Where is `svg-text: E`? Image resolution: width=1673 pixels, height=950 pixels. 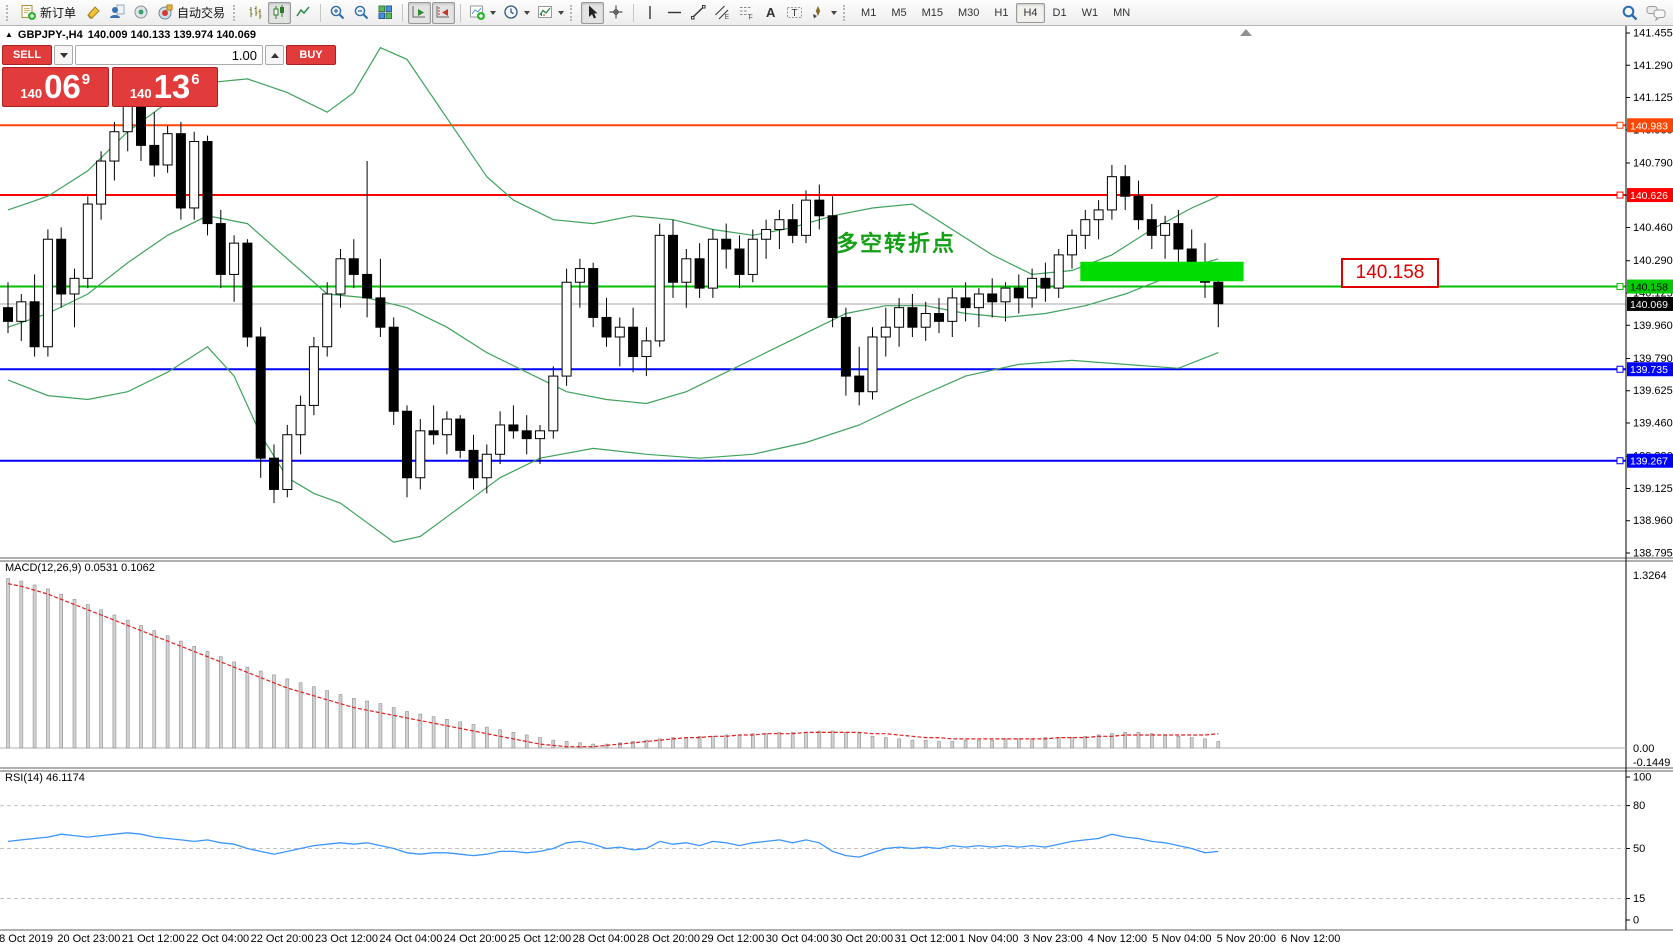
svg-text: E is located at coordinates (727, 17).